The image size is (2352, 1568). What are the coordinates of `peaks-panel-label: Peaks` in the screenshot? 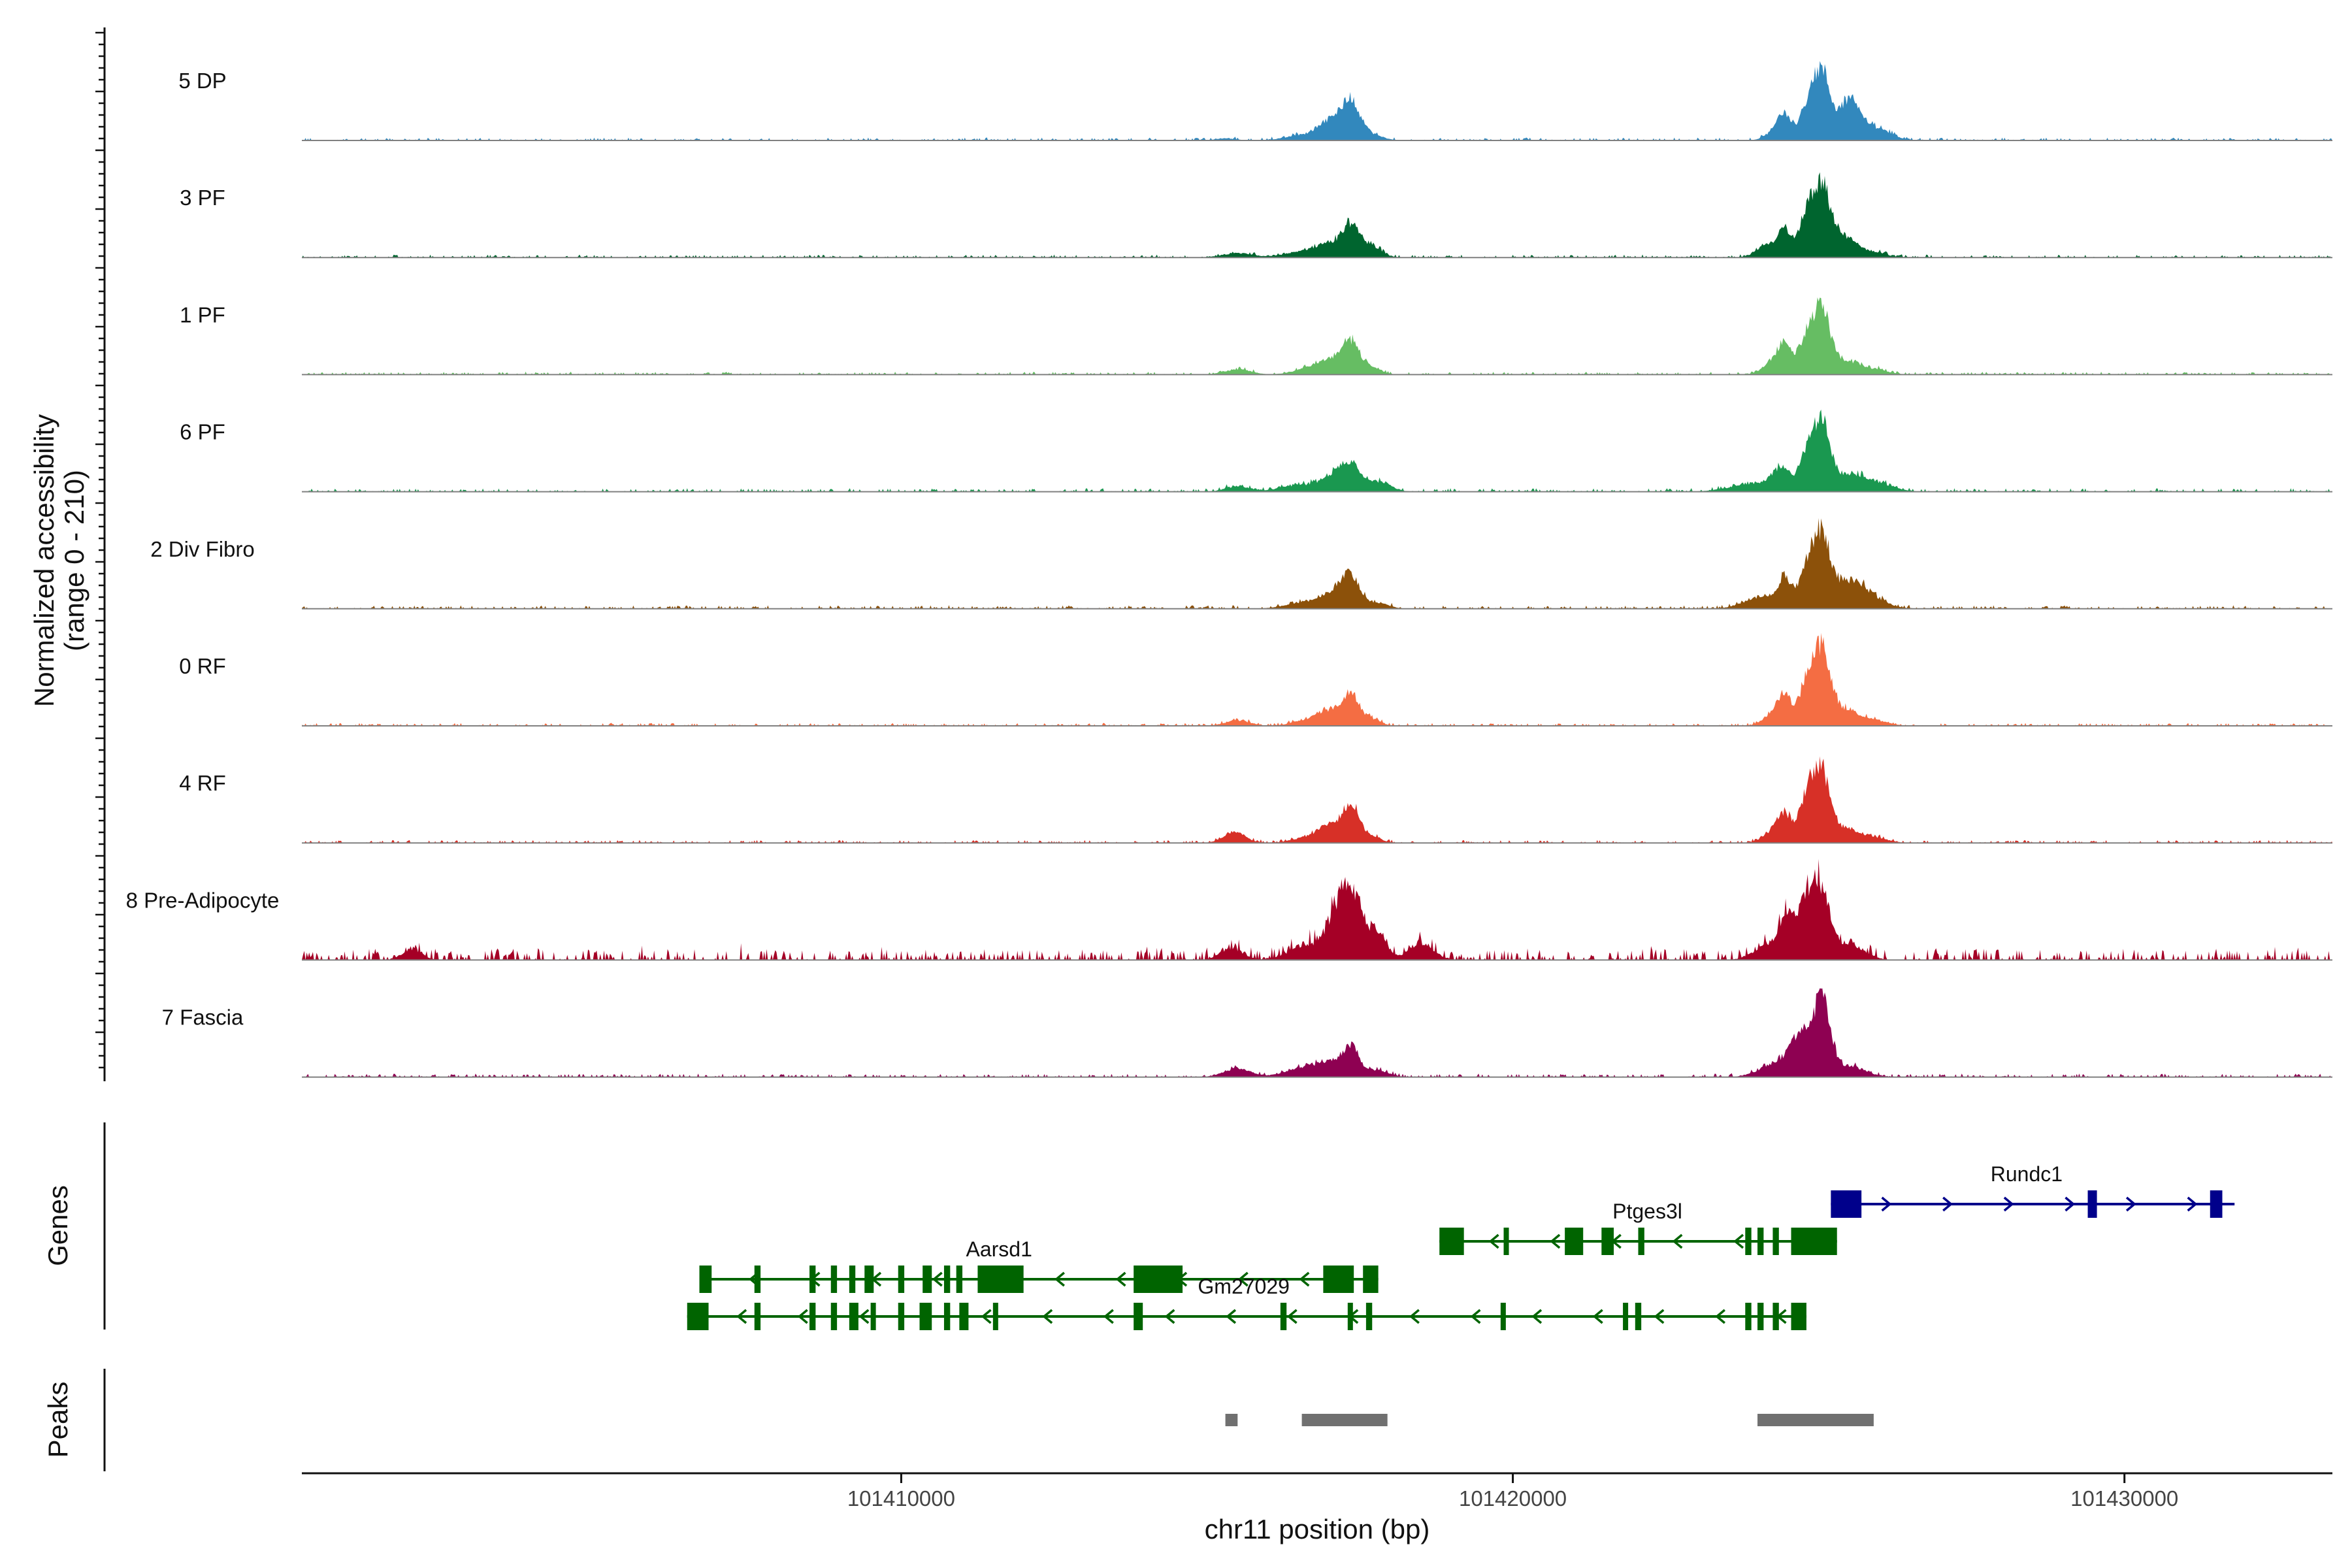 It's located at (57, 1420).